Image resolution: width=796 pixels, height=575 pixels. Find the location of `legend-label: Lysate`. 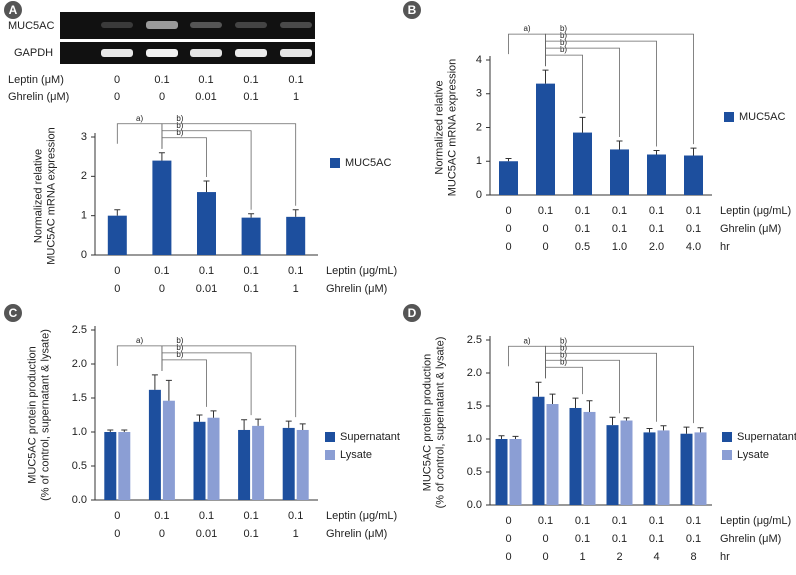

legend-label: Lysate is located at coordinates (356, 455).